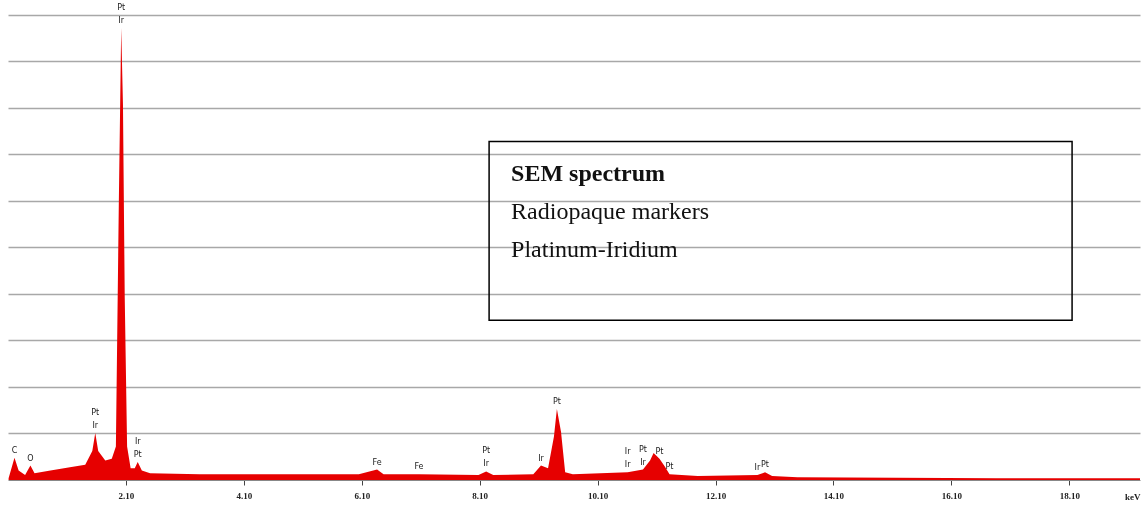 This screenshot has width=1144, height=515. What do you see at coordinates (362, 495) in the screenshot?
I see `x-tick-label: 6.10` at bounding box center [362, 495].